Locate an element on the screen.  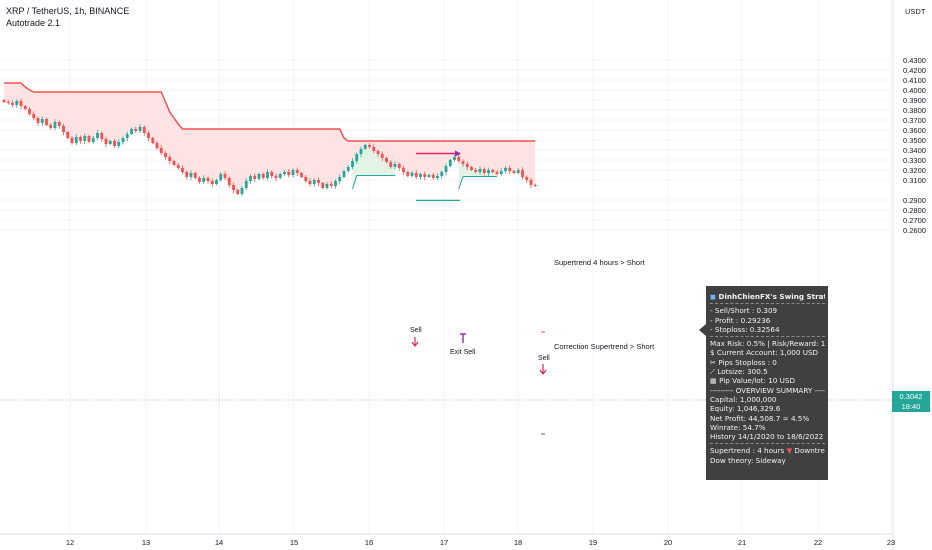
bar-countdown: 18:40 is located at coordinates (911, 406).